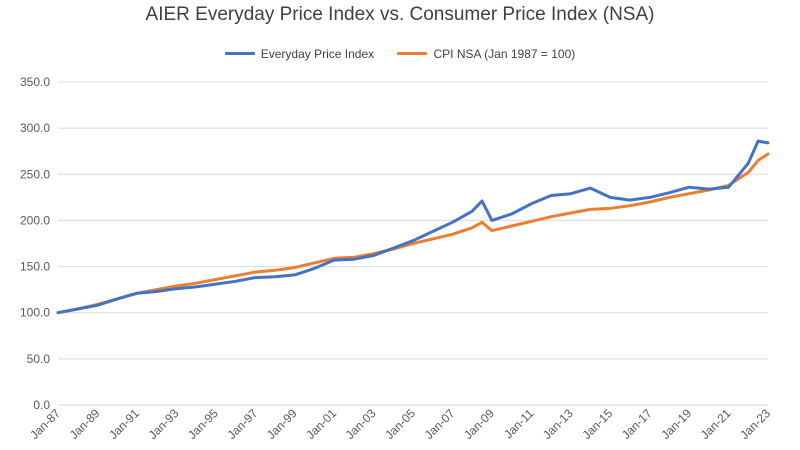 This screenshot has width=800, height=450. What do you see at coordinates (558, 424) in the screenshot?
I see `x-tick-label: Jan-13` at bounding box center [558, 424].